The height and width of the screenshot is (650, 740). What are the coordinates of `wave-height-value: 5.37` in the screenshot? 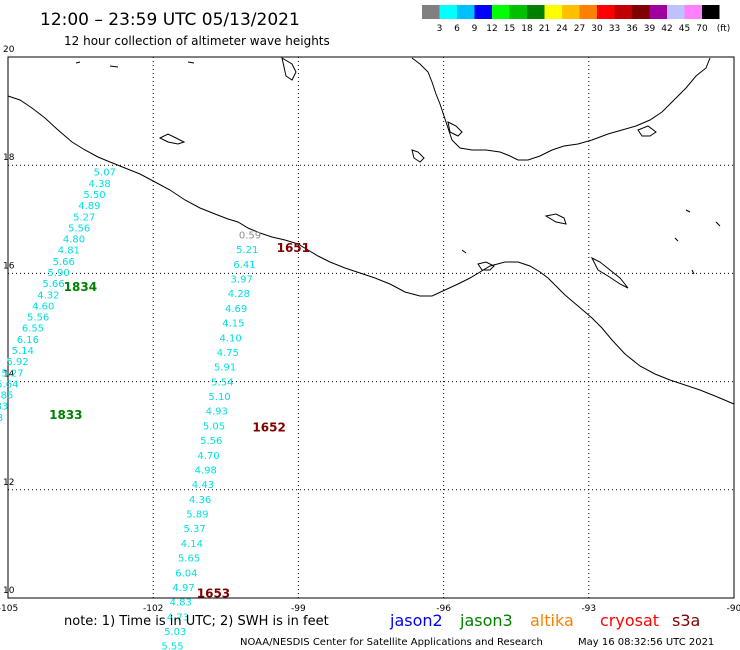 It's located at (194, 529).